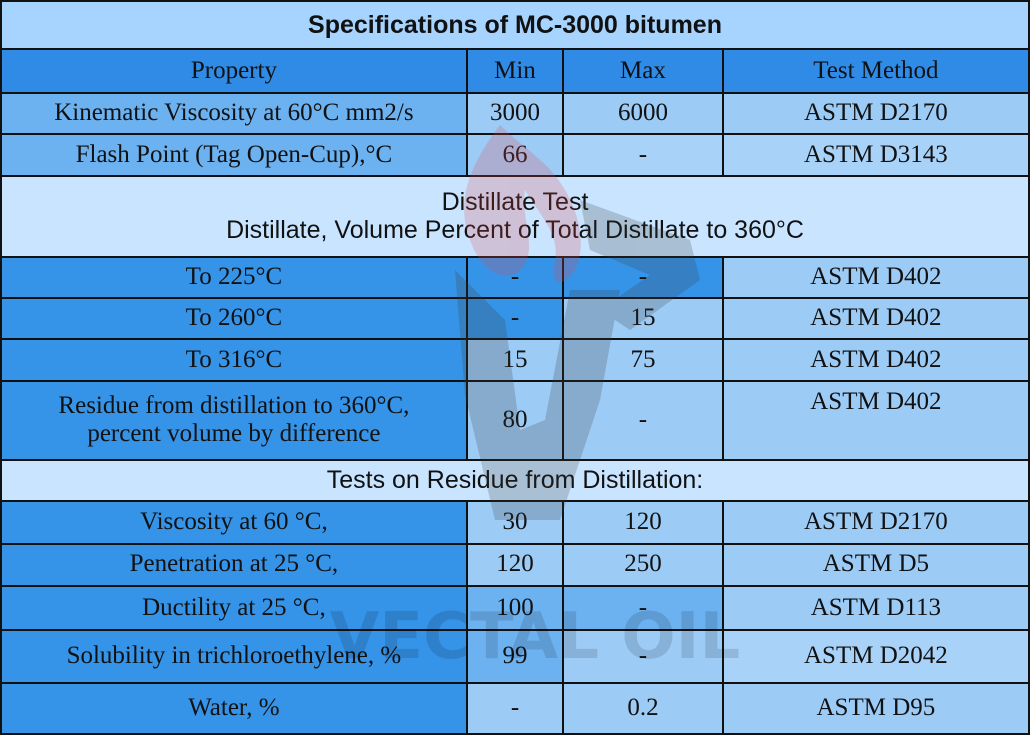 This screenshot has height=735, width=1030. I want to click on min-cell: 80, so click(515, 420).